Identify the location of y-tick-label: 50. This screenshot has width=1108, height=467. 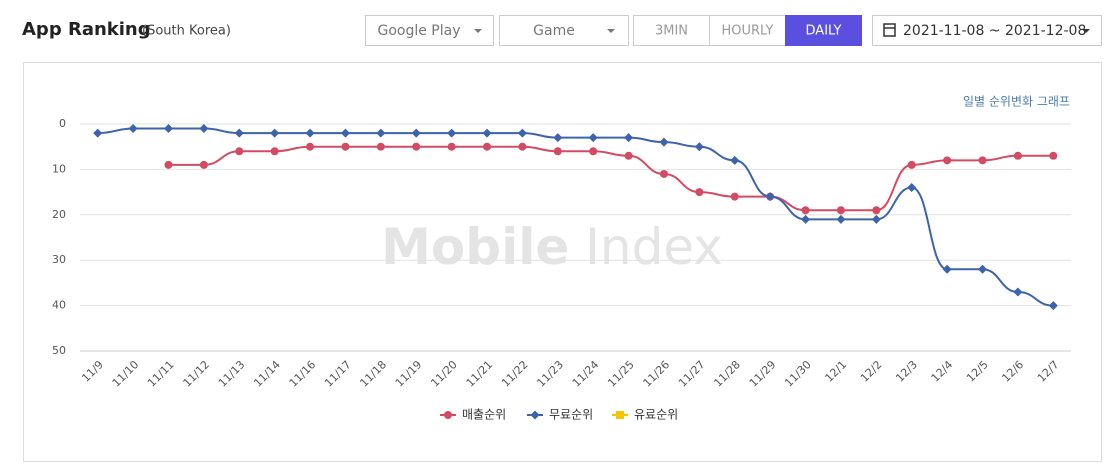
(59, 350).